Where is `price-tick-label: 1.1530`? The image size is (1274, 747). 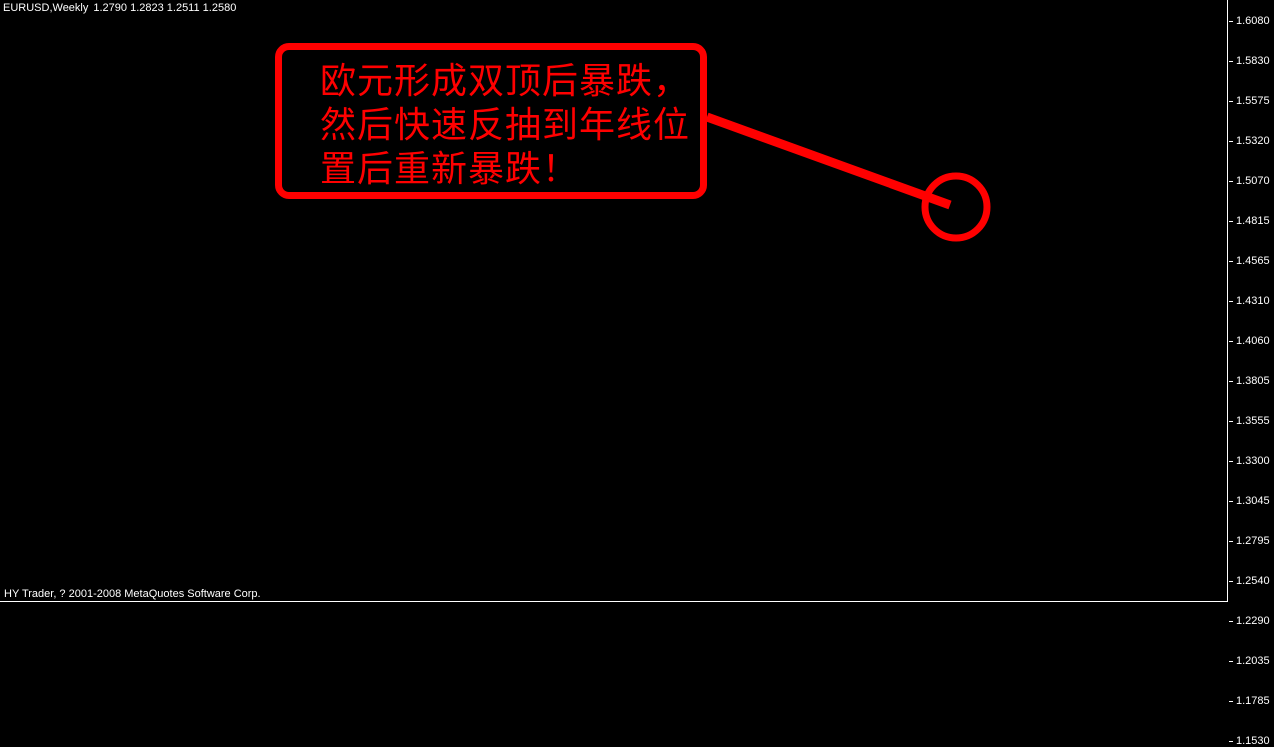
price-tick-label: 1.1530 is located at coordinates (1253, 741).